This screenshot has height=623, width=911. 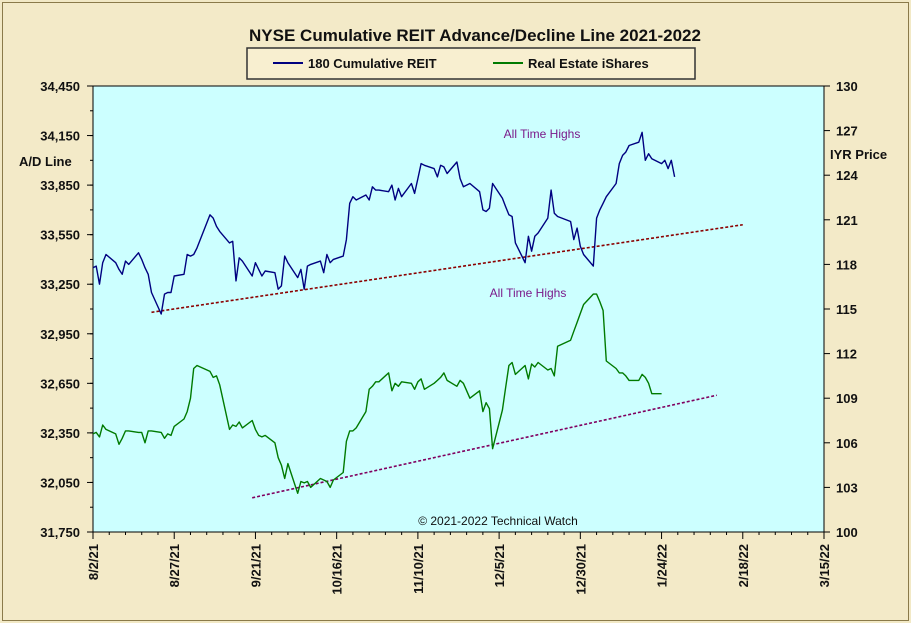 What do you see at coordinates (846, 264) in the screenshot?
I see `right-tick-label: 118` at bounding box center [846, 264].